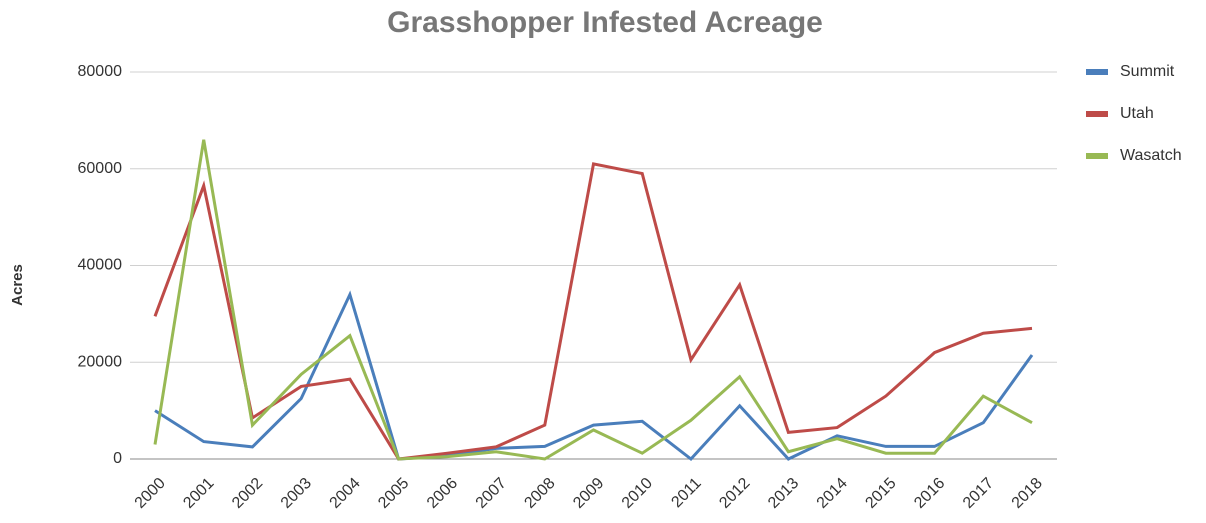 This screenshot has height=523, width=1206. What do you see at coordinates (198, 493) in the screenshot?
I see `x-tick-label: 2001` at bounding box center [198, 493].